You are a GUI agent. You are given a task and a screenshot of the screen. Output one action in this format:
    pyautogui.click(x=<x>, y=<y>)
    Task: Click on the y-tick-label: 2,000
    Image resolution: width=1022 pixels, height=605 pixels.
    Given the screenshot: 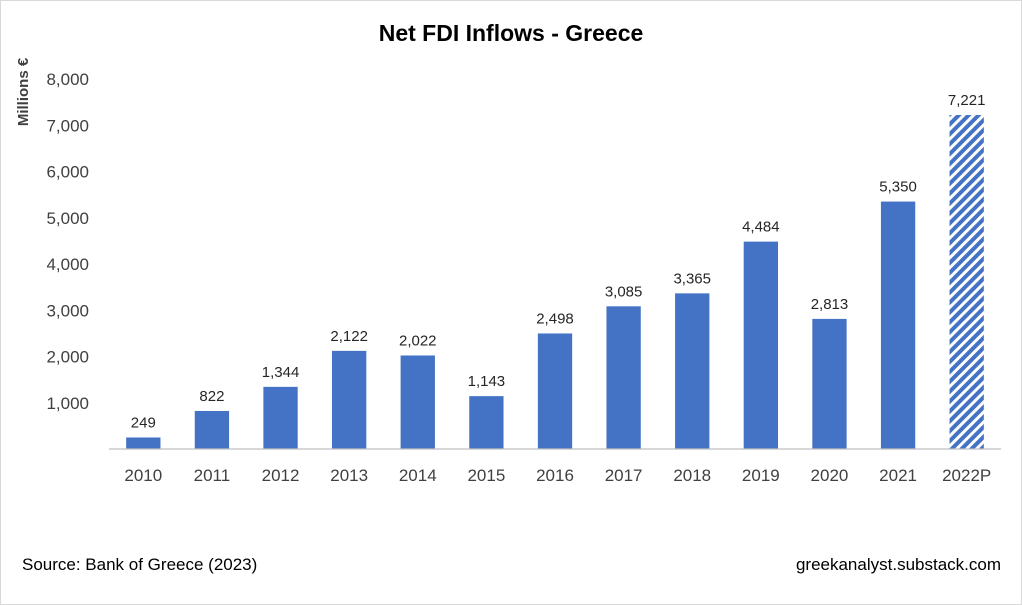 What is the action you would take?
    pyautogui.click(x=67, y=357)
    